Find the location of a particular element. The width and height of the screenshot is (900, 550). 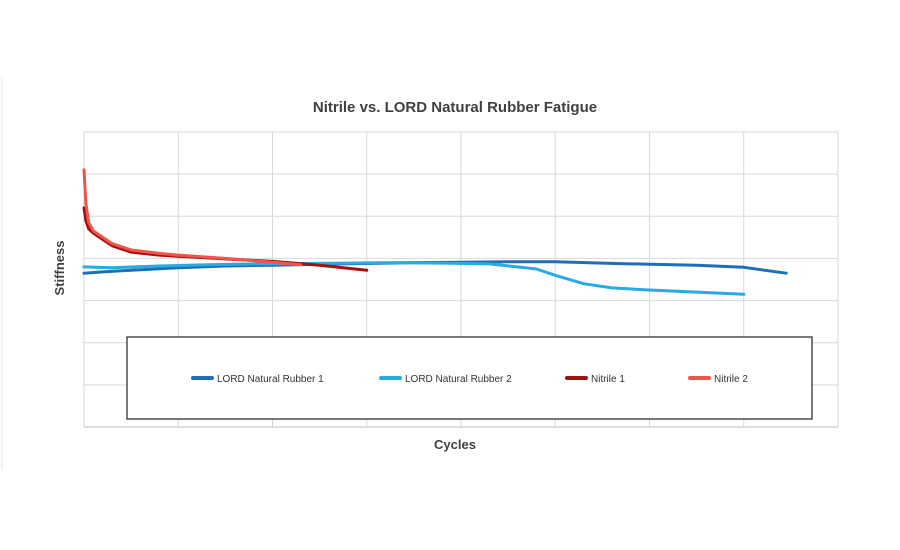

legend-item: LORD Natural Rubber 2 is located at coordinates (445, 379).